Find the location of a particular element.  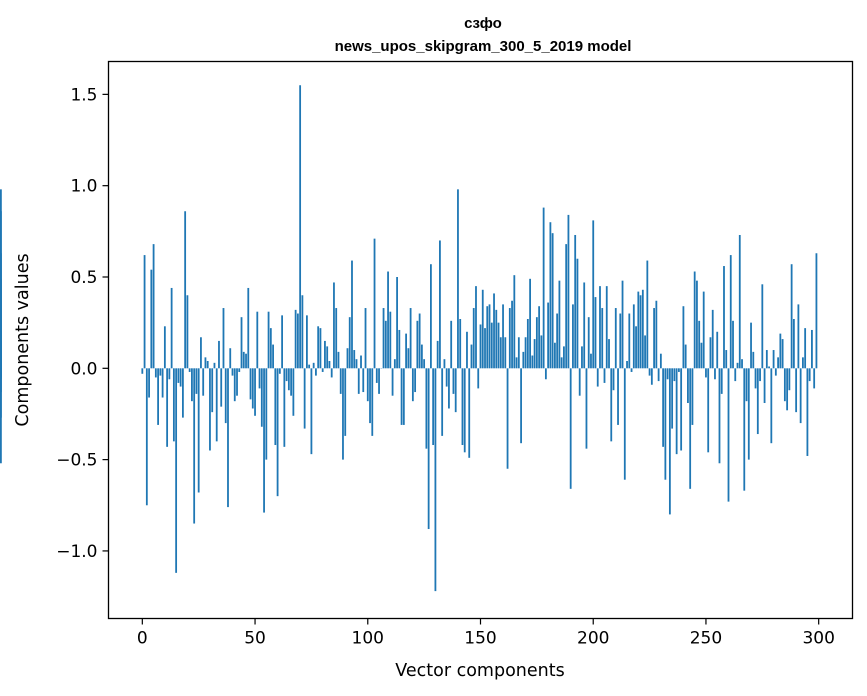

x-axis-ticks: 0 50 100 150 200 250 300 is located at coordinates (486, 633).